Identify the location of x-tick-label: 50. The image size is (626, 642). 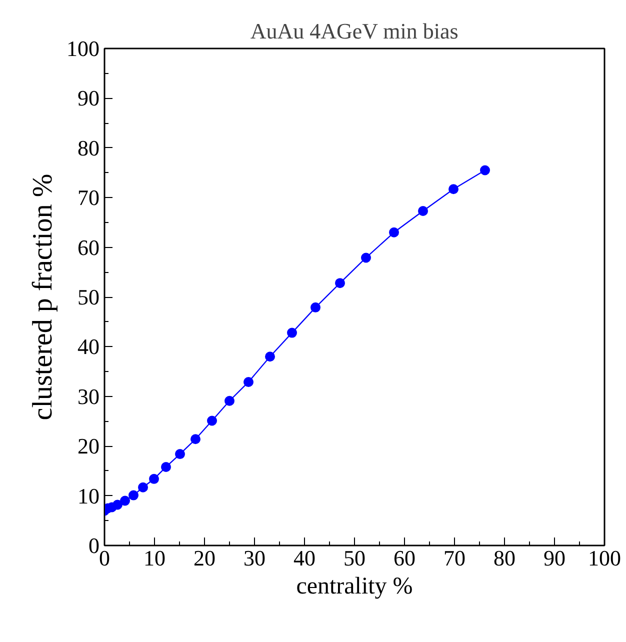
(355, 558).